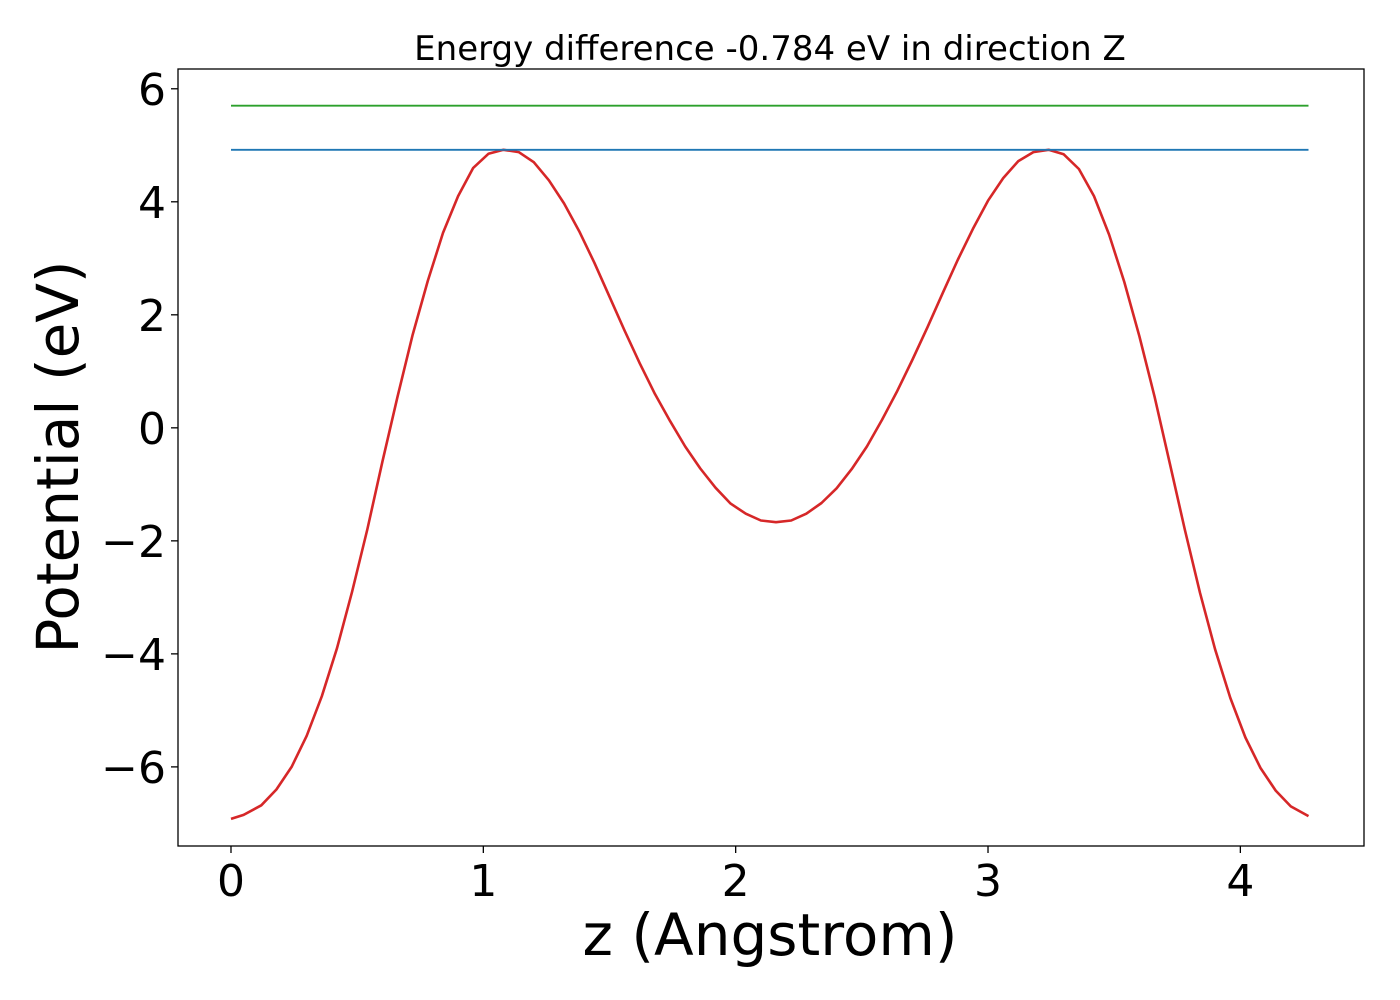 Image resolution: width=1400 pixels, height=1000 pixels. Describe the element at coordinates (152, 316) in the screenshot. I see `y-tick-label: 2` at that location.